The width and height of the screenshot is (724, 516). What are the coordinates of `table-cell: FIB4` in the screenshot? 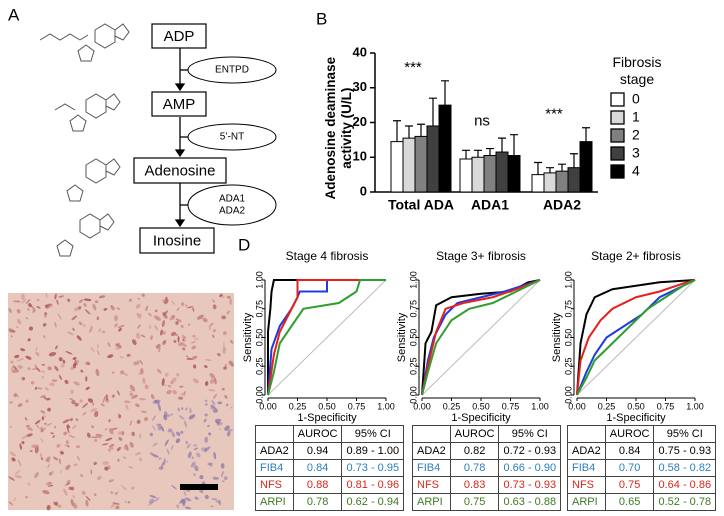 It's located at (274, 468).